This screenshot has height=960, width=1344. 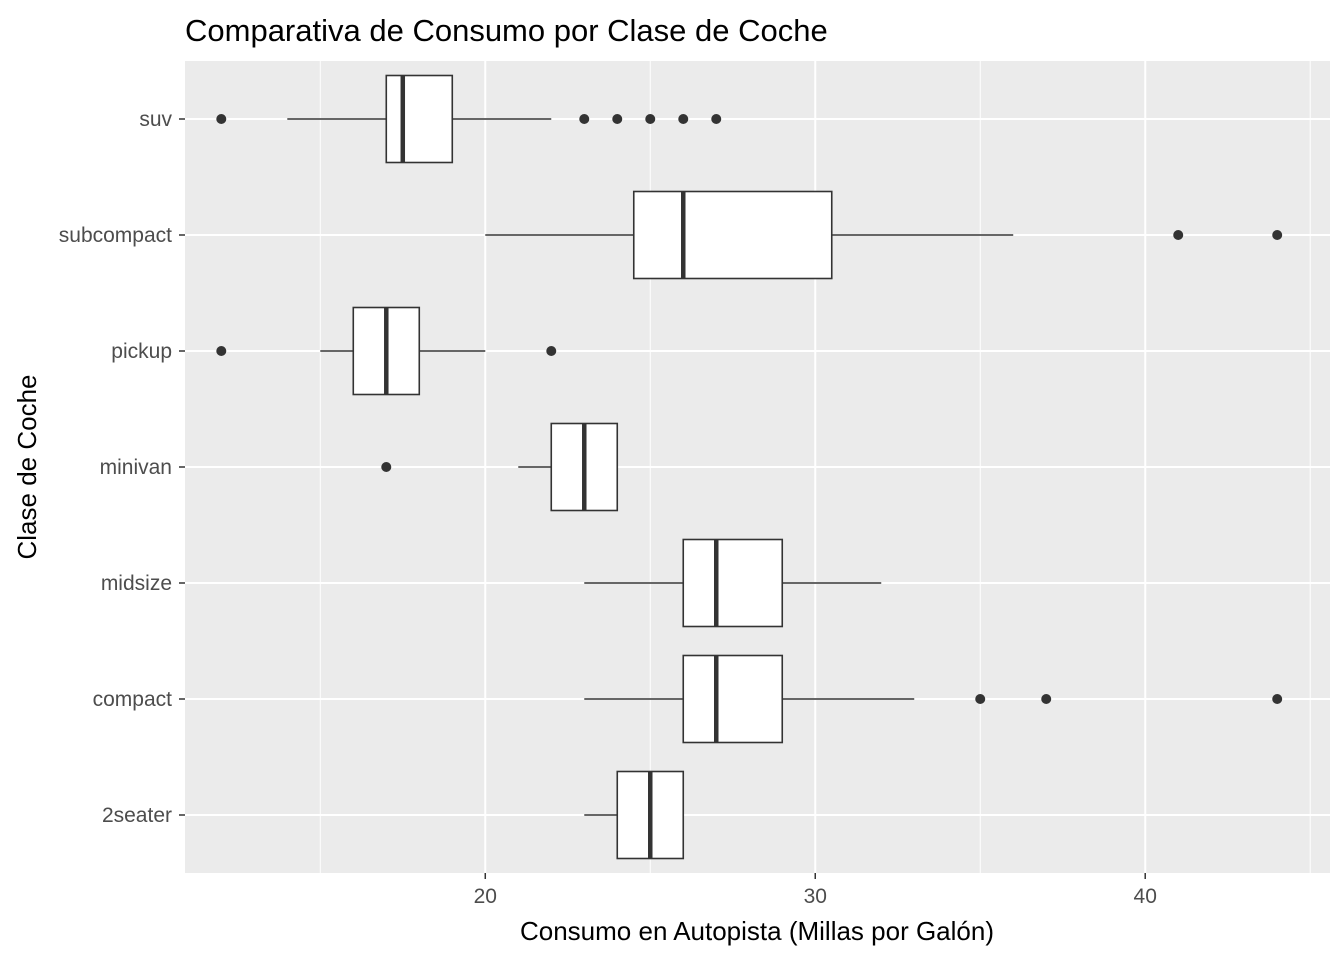 I want to click on x-tick-label: 30, so click(x=815, y=896).